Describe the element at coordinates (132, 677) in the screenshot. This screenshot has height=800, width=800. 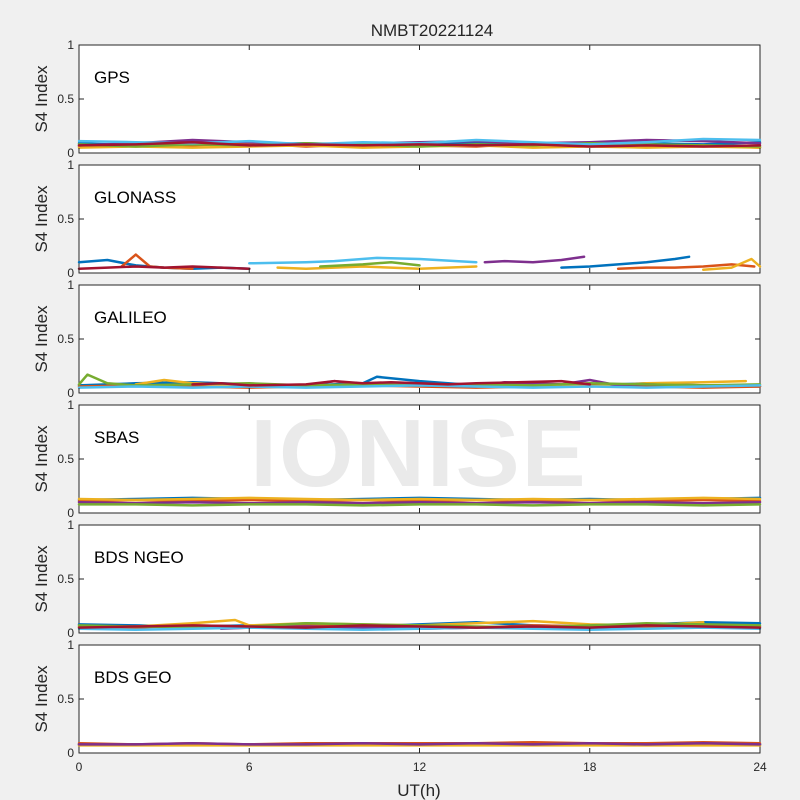
I see `panel-label: BDS GEO` at that location.